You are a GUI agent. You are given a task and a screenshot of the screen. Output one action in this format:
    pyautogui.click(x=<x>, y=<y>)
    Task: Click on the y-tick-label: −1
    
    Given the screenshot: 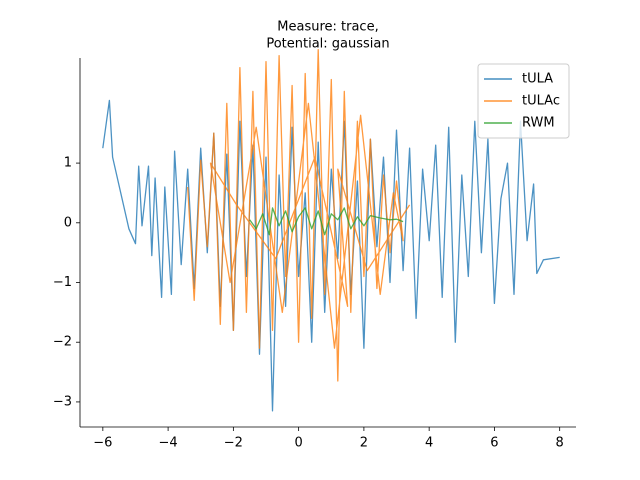 What is the action you would take?
    pyautogui.click(x=62, y=282)
    